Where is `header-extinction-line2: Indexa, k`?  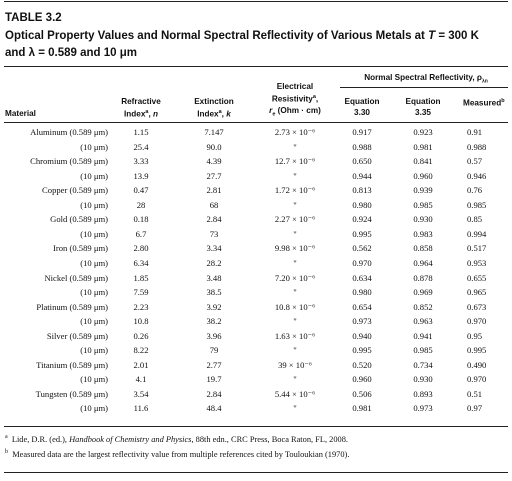
header-extinction-line2: Indexa, k is located at coordinates (214, 114).